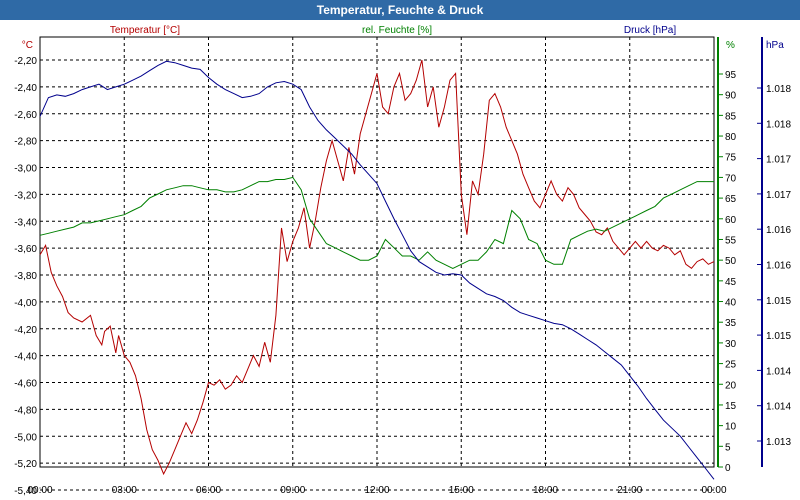 Image resolution: width=800 pixels, height=500 pixels. What do you see at coordinates (731, 323) in the screenshot?
I see `humidity-tick-label: 35` at bounding box center [731, 323].